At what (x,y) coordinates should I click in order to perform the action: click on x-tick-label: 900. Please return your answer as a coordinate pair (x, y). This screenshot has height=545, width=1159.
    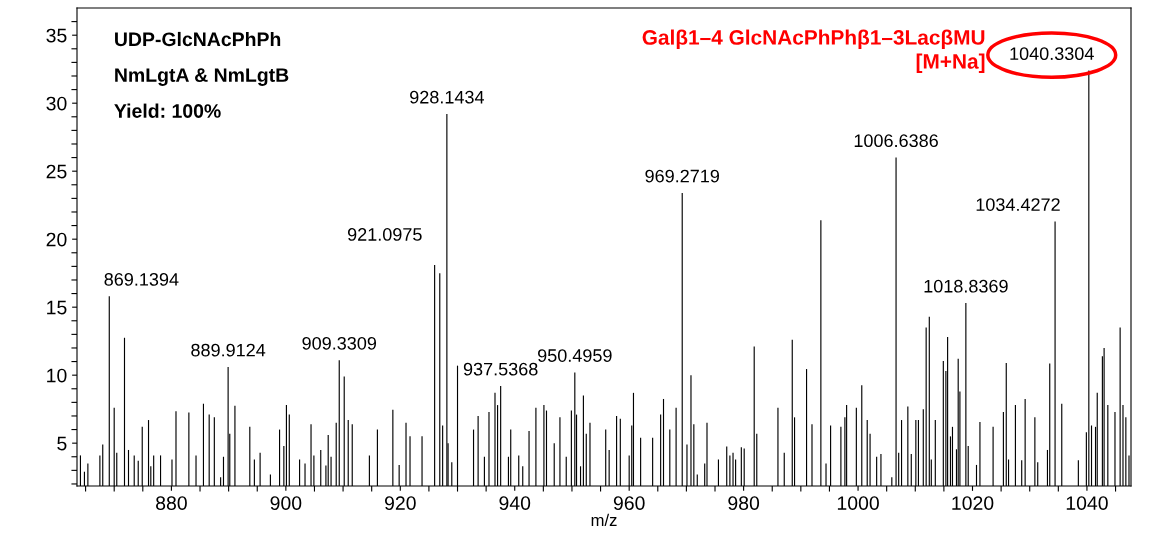
    Looking at the image, I should click on (286, 503).